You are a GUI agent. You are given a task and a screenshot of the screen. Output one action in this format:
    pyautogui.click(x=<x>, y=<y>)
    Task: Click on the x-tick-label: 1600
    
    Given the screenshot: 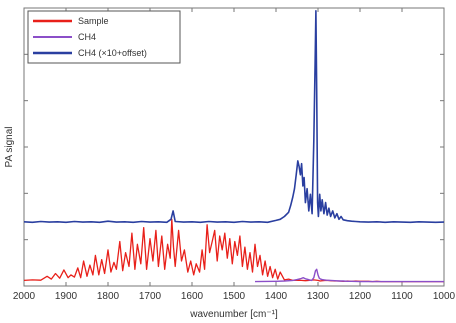 What is the action you would take?
    pyautogui.click(x=192, y=296)
    